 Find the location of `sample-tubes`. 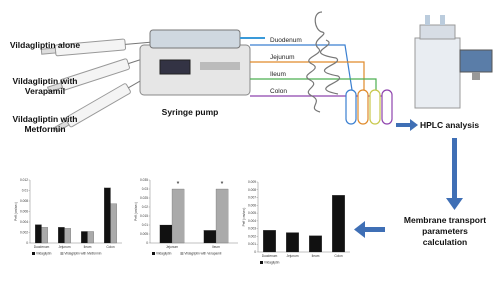

sample-tubes is located at coordinates (369, 107).